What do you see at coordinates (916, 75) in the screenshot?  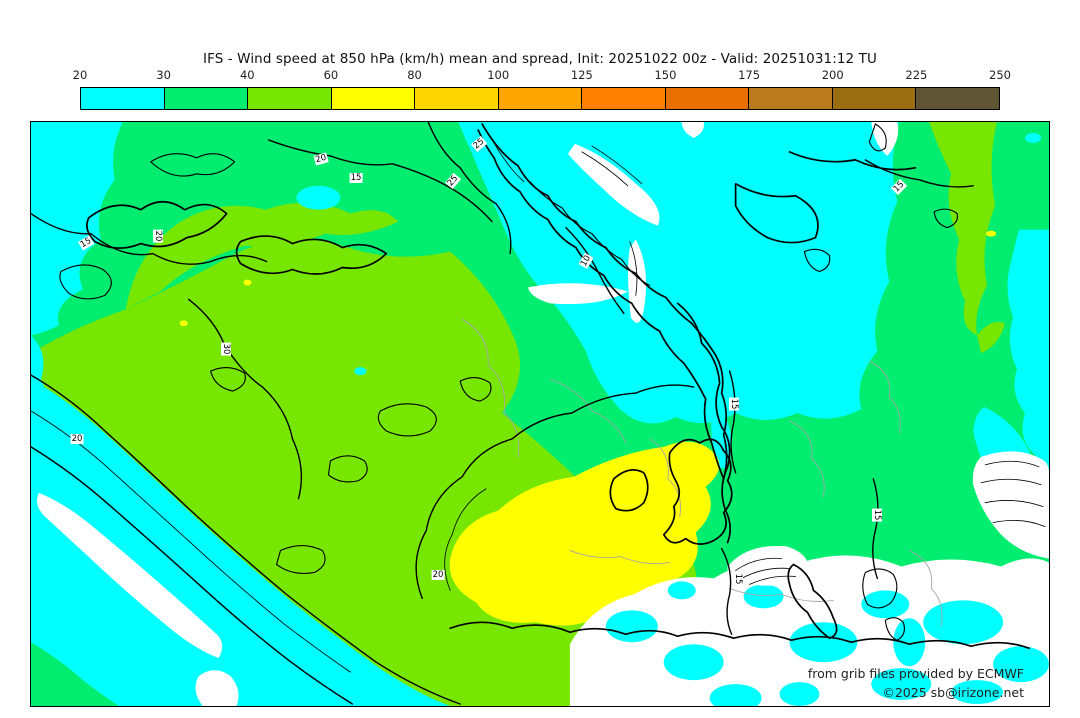 I see `colorbar-tick-225: 225` at bounding box center [916, 75].